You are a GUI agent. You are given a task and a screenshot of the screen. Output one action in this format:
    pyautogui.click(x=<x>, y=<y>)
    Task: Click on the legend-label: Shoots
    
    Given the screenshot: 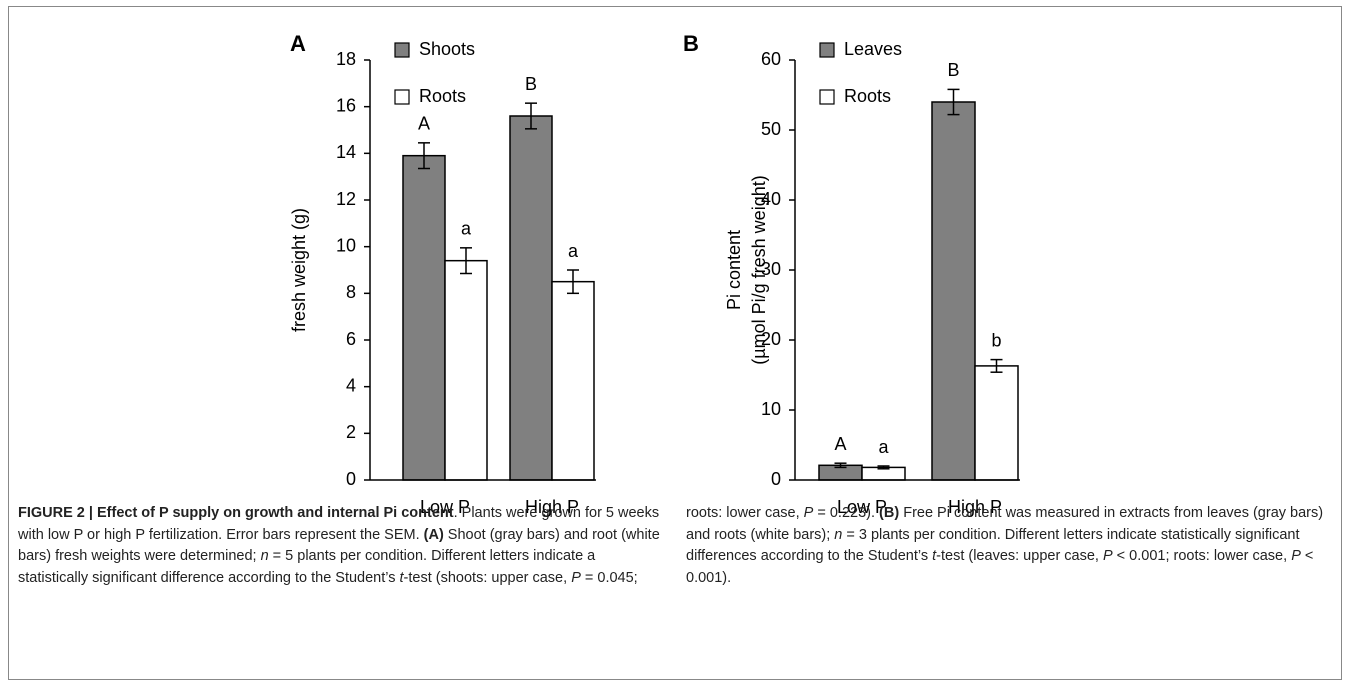 What is the action you would take?
    pyautogui.click(x=447, y=49)
    